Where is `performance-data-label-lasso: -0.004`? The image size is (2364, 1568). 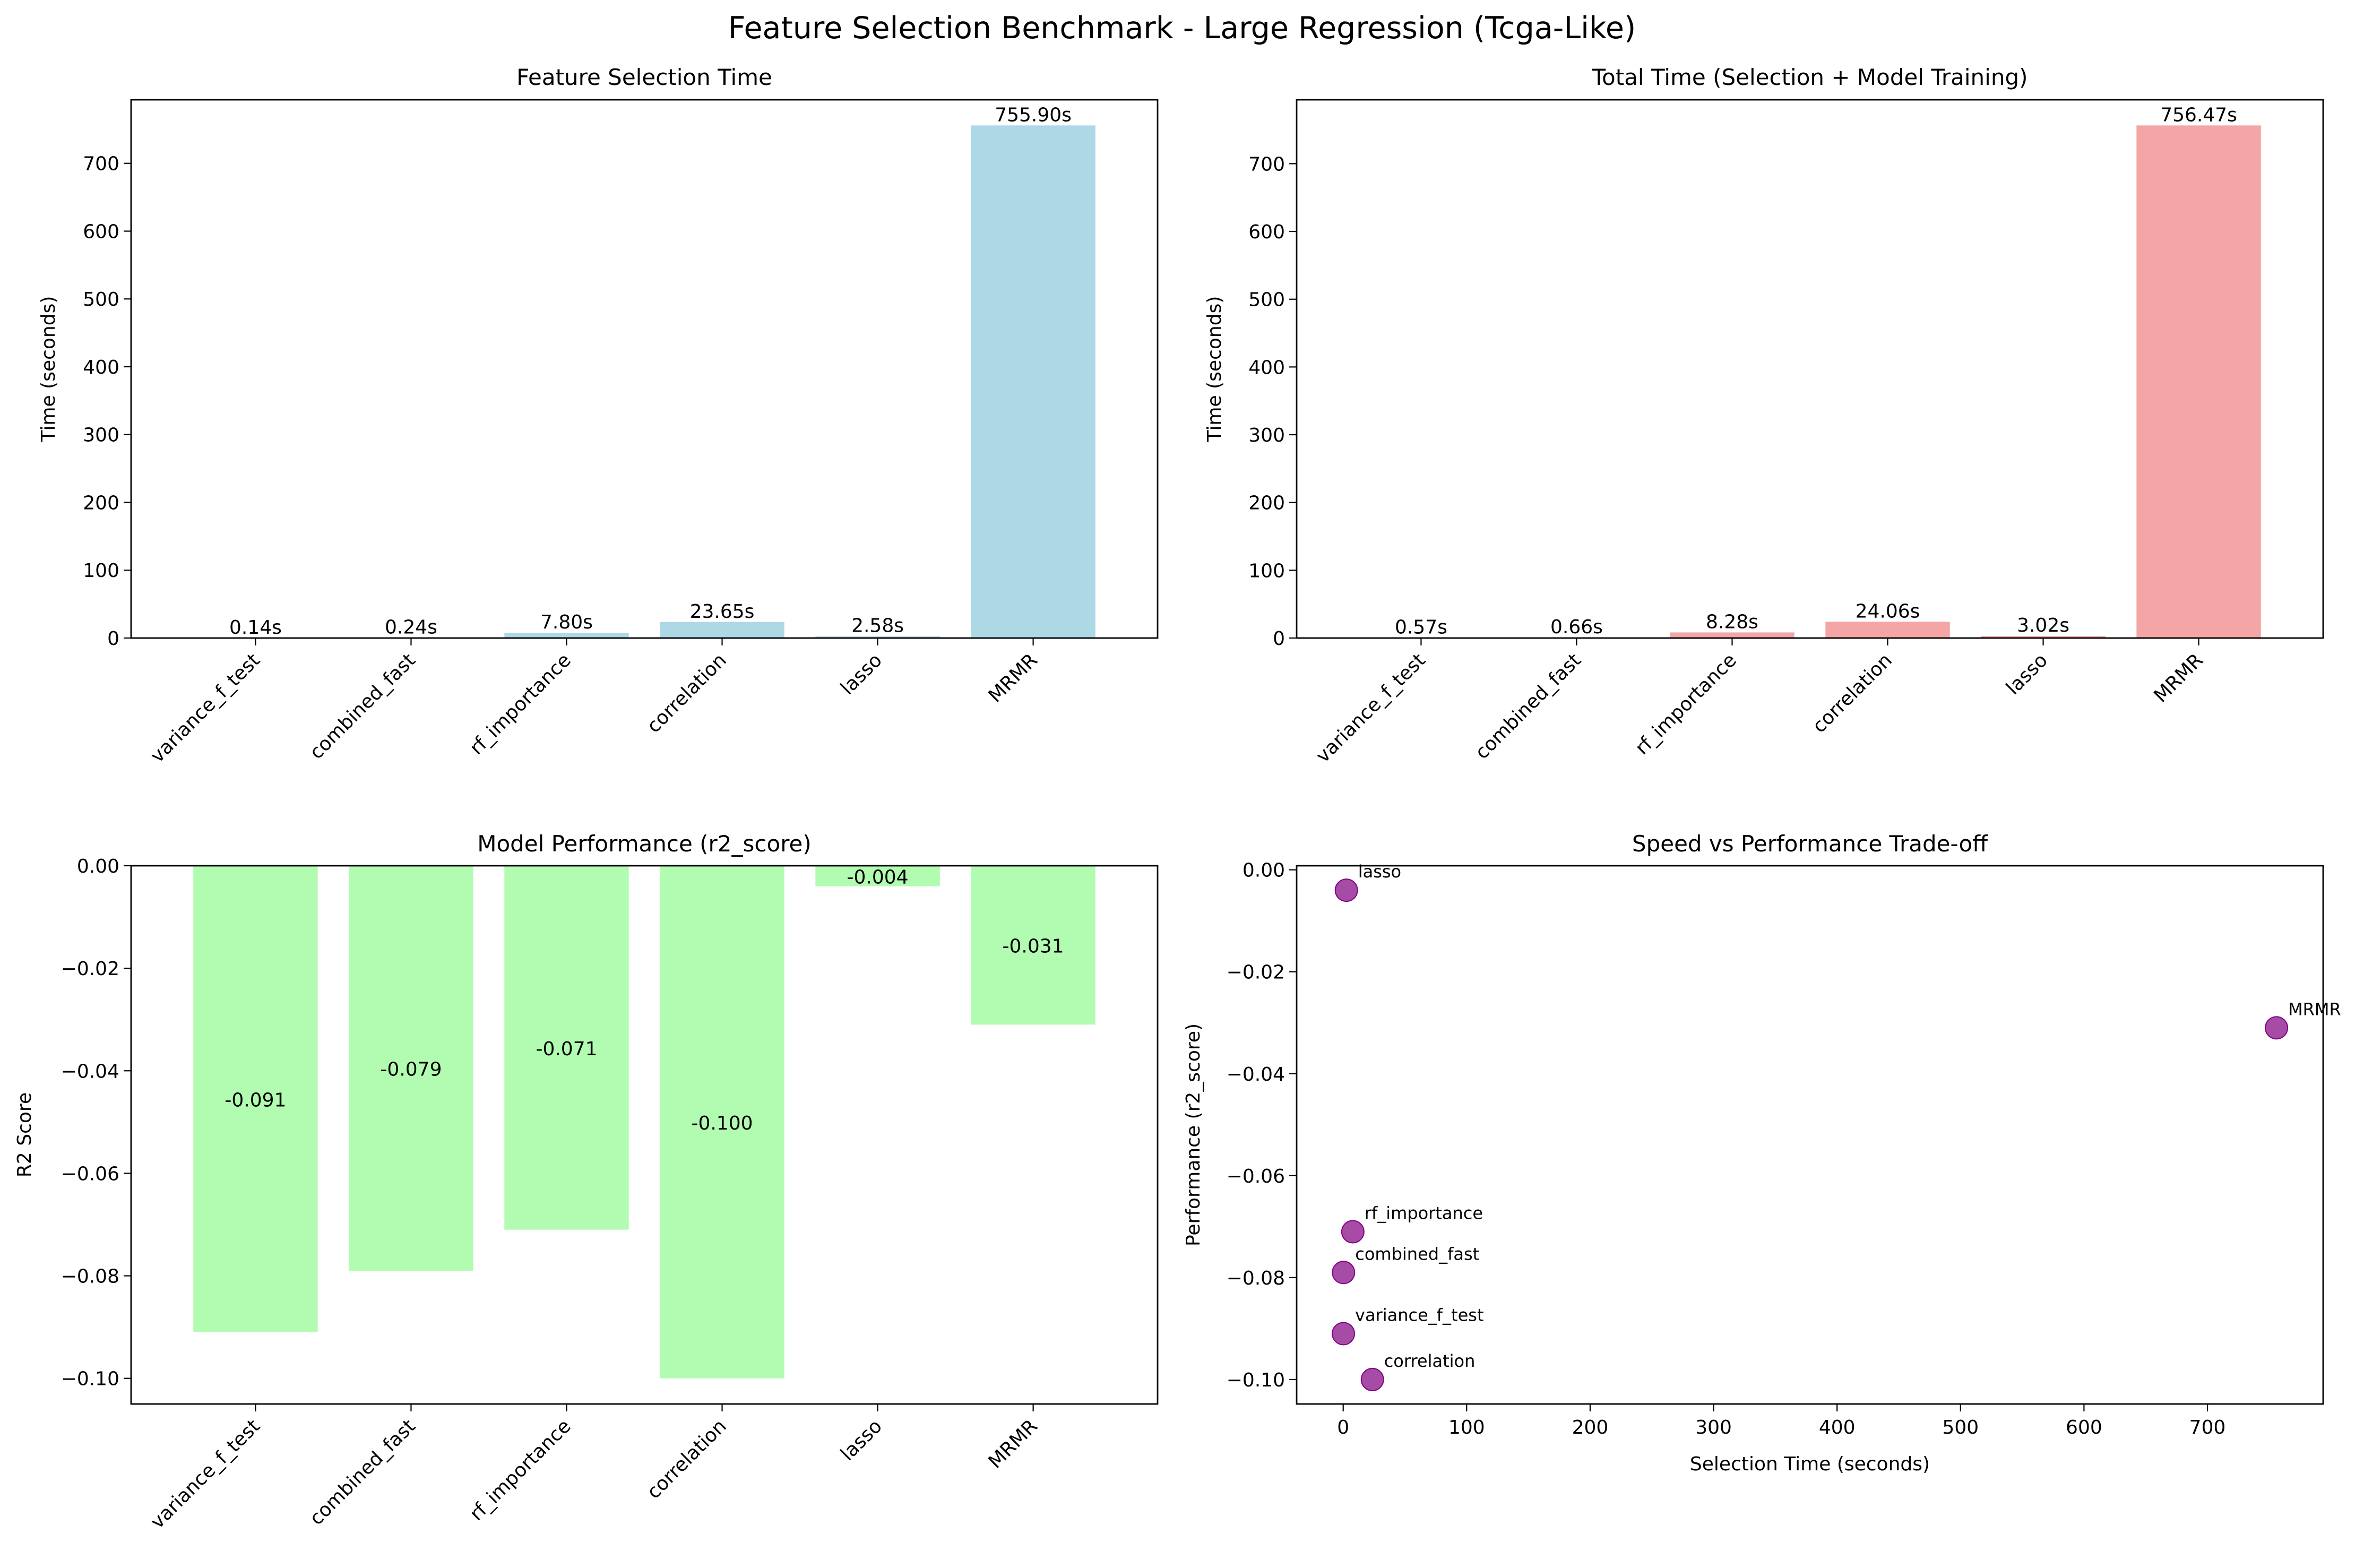
performance-data-label-lasso: -0.004 is located at coordinates (878, 877).